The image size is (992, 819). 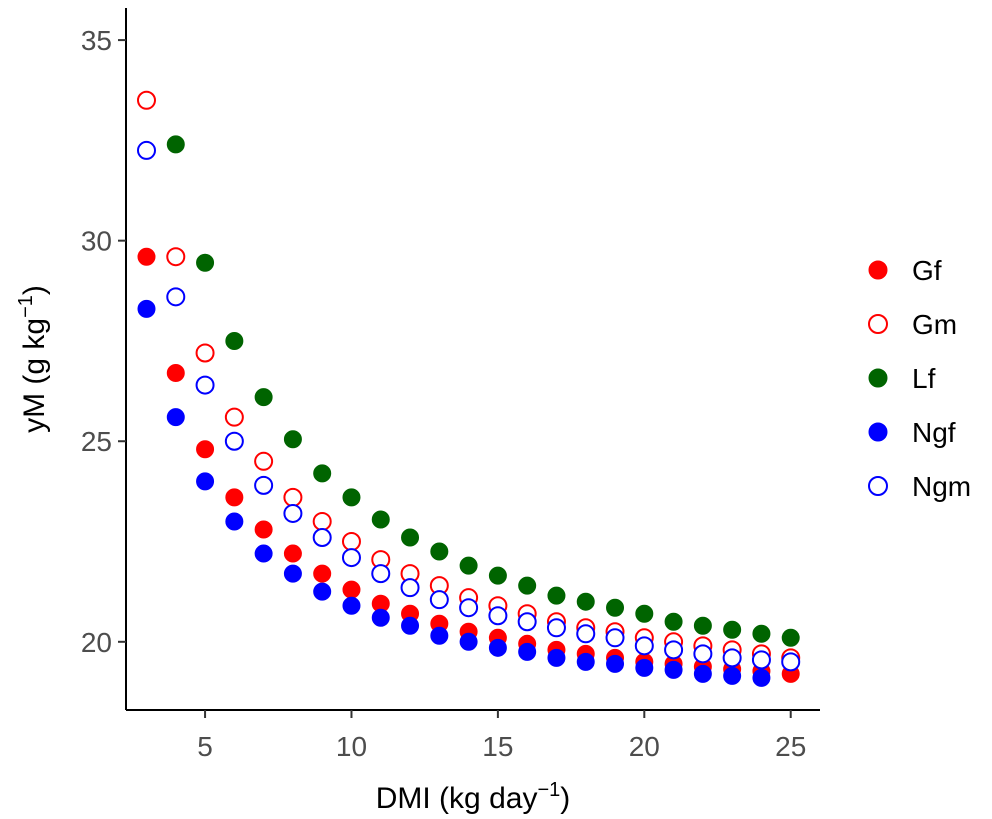 I want to click on x-tick-label: 5, so click(x=205, y=746).